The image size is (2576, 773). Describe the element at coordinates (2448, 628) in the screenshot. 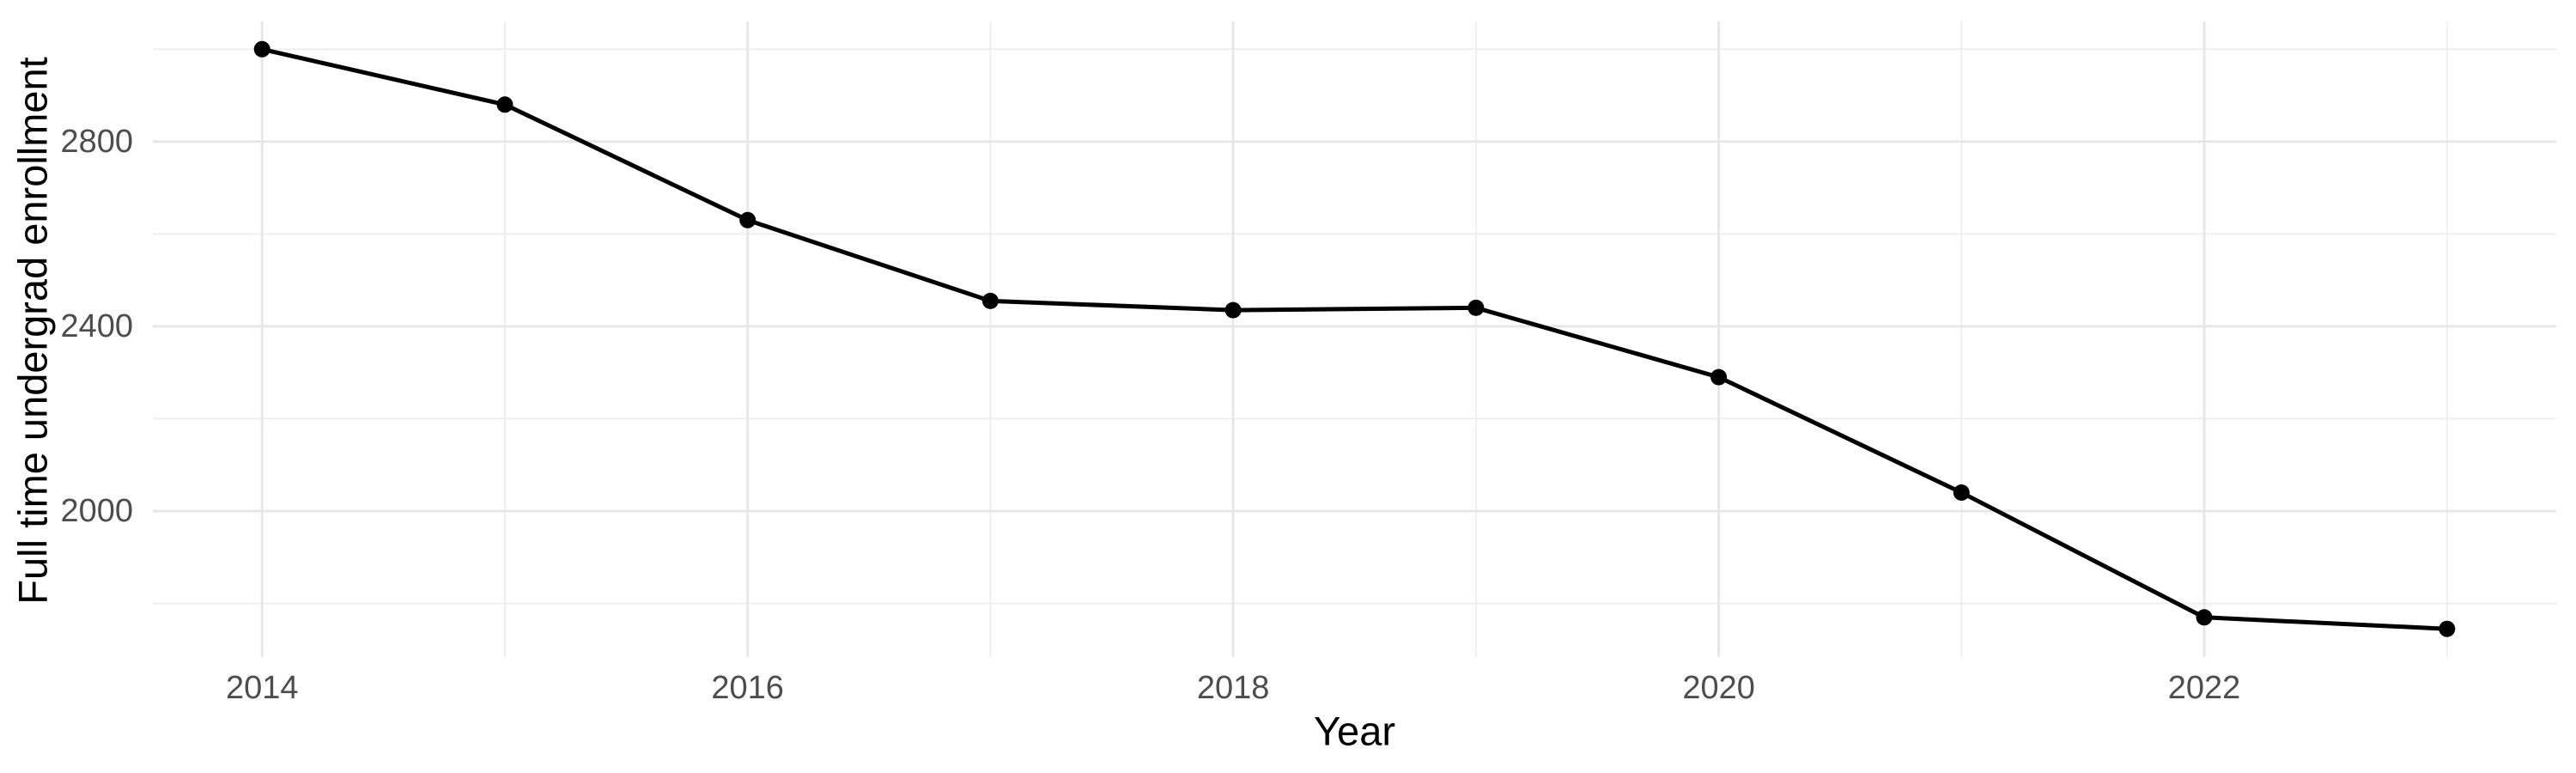

I see `data-point-2023` at that location.